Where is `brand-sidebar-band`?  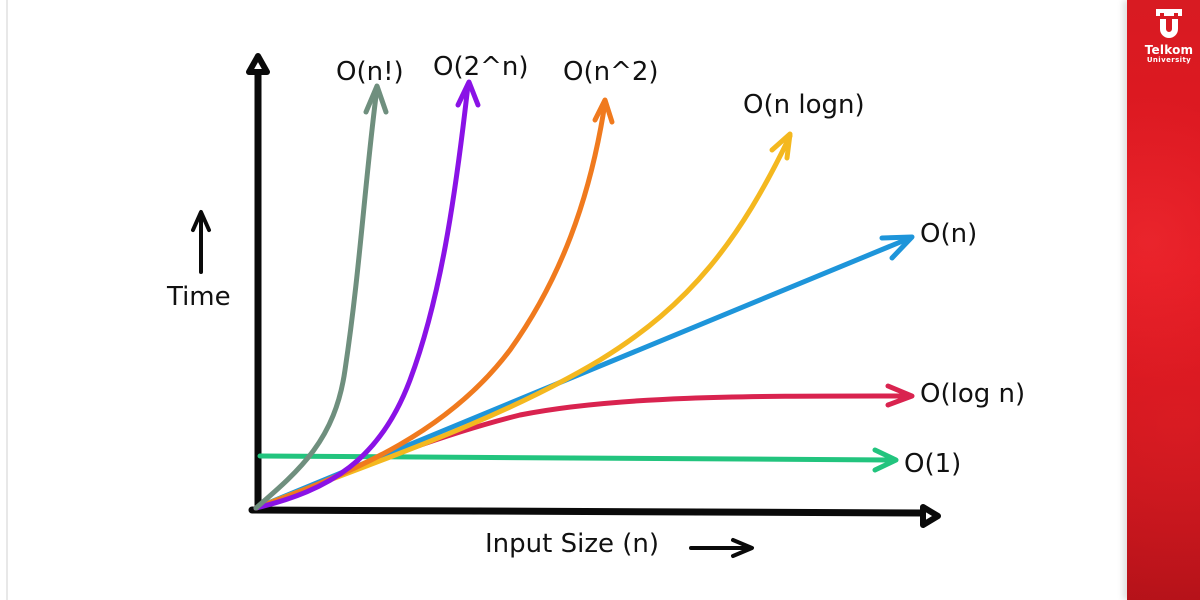 brand-sidebar-band is located at coordinates (1163, 300).